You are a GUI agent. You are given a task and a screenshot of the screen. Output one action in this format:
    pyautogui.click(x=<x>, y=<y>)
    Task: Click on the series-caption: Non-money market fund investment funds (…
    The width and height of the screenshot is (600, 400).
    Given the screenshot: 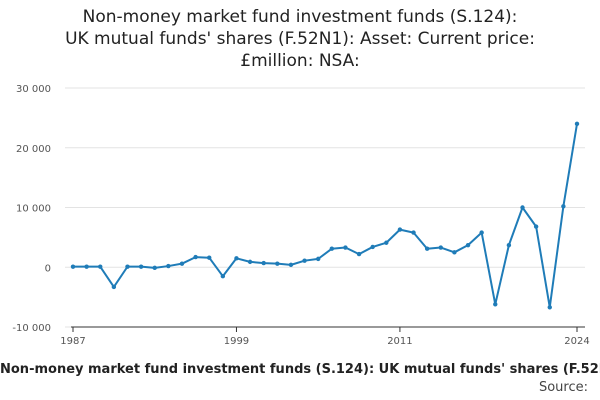 What is the action you would take?
    pyautogui.click(x=300, y=369)
    